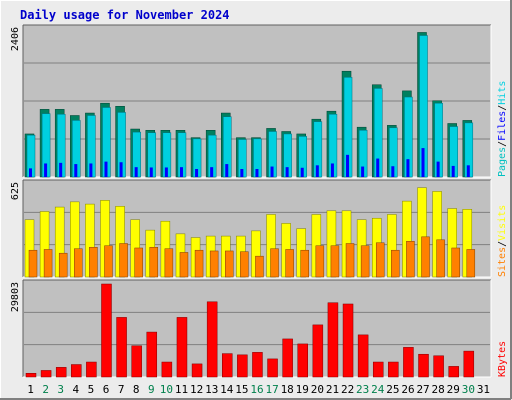 The image size is (512, 400). Describe the element at coordinates (392, 389) in the screenshot. I see `x-tick-label: 25` at that location.